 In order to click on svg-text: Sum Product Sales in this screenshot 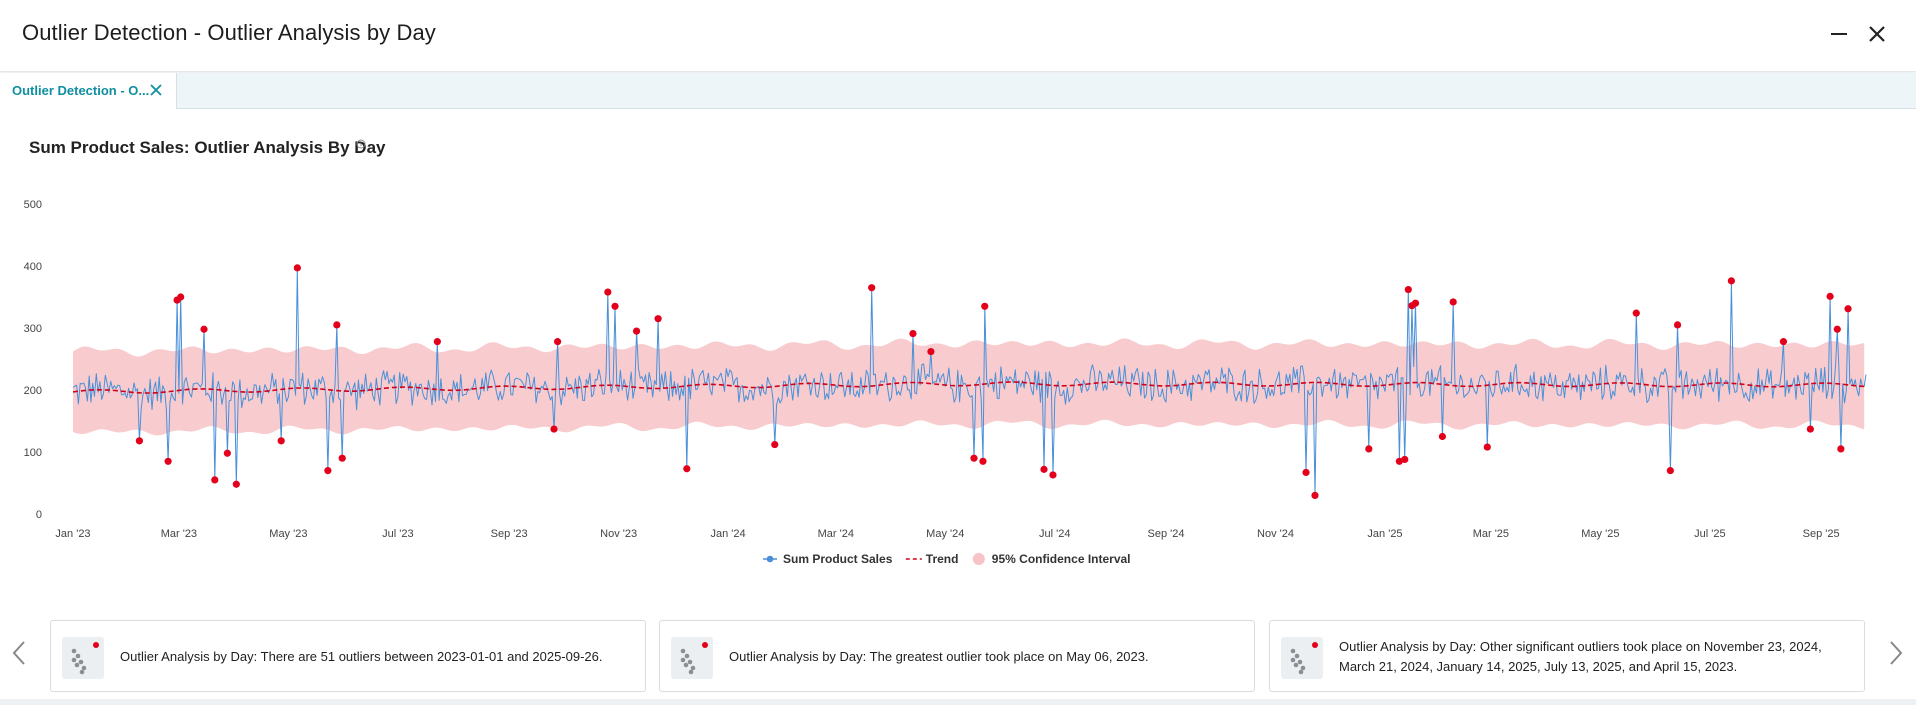, I will do `click(838, 559)`.